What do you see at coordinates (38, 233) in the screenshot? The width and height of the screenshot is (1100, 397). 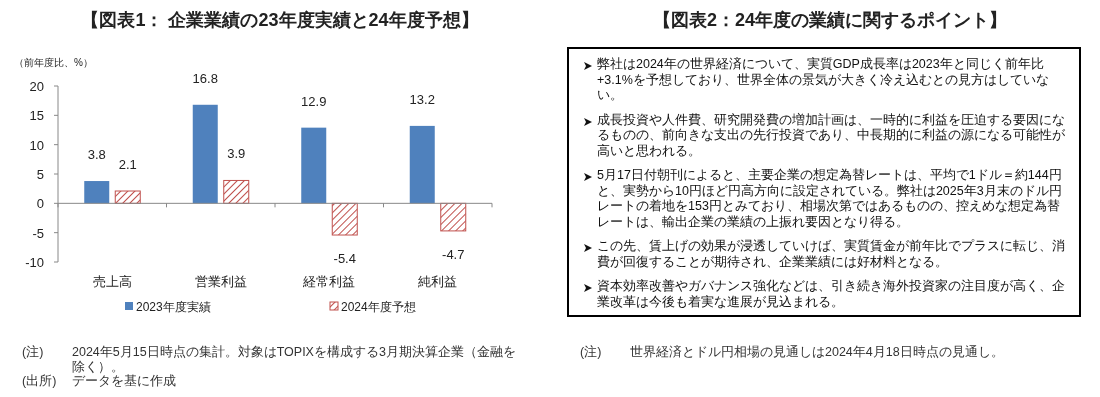 I see `y-tick-label: -5` at bounding box center [38, 233].